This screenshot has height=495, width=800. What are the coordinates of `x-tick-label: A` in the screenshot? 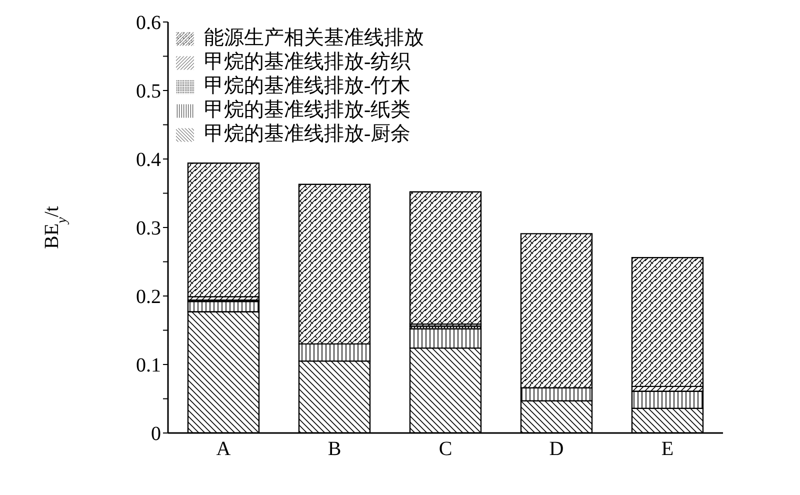 It's located at (224, 449).